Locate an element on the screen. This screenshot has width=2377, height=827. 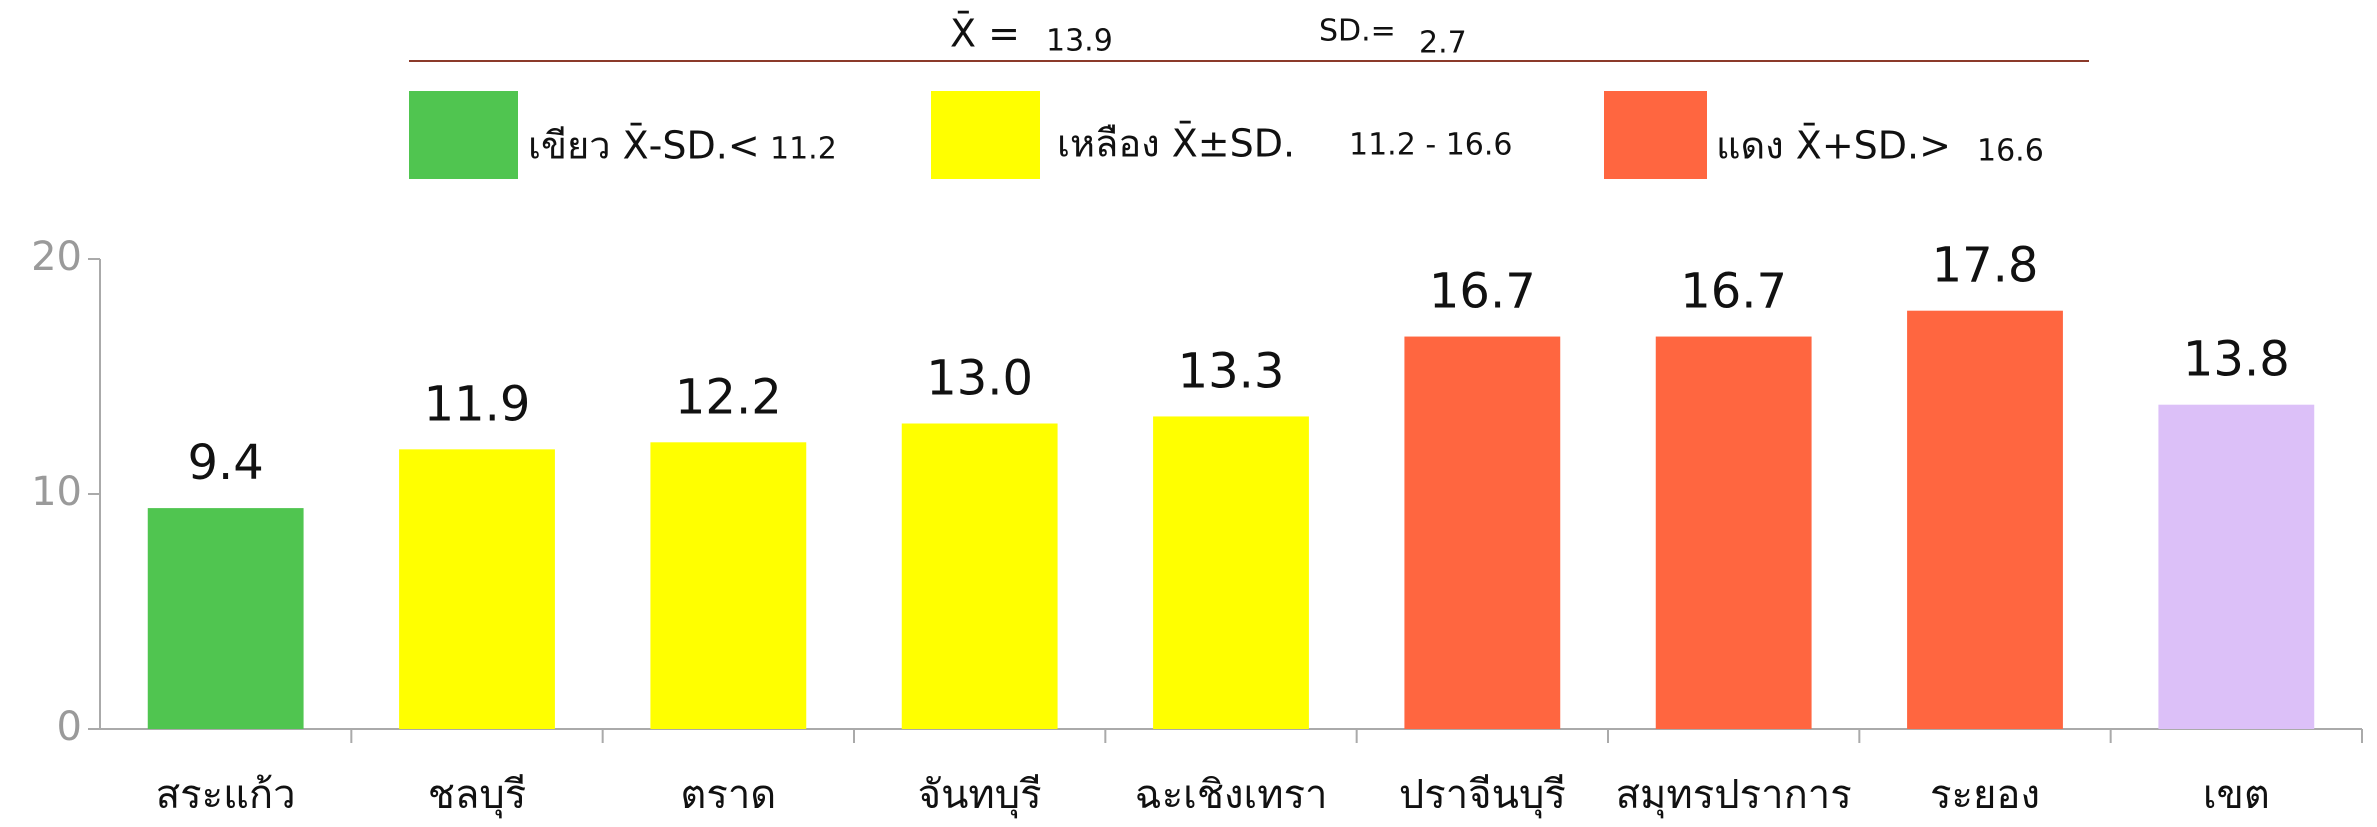
legend-label: เขียว X̄-SD.< is located at coordinates (644, 146).